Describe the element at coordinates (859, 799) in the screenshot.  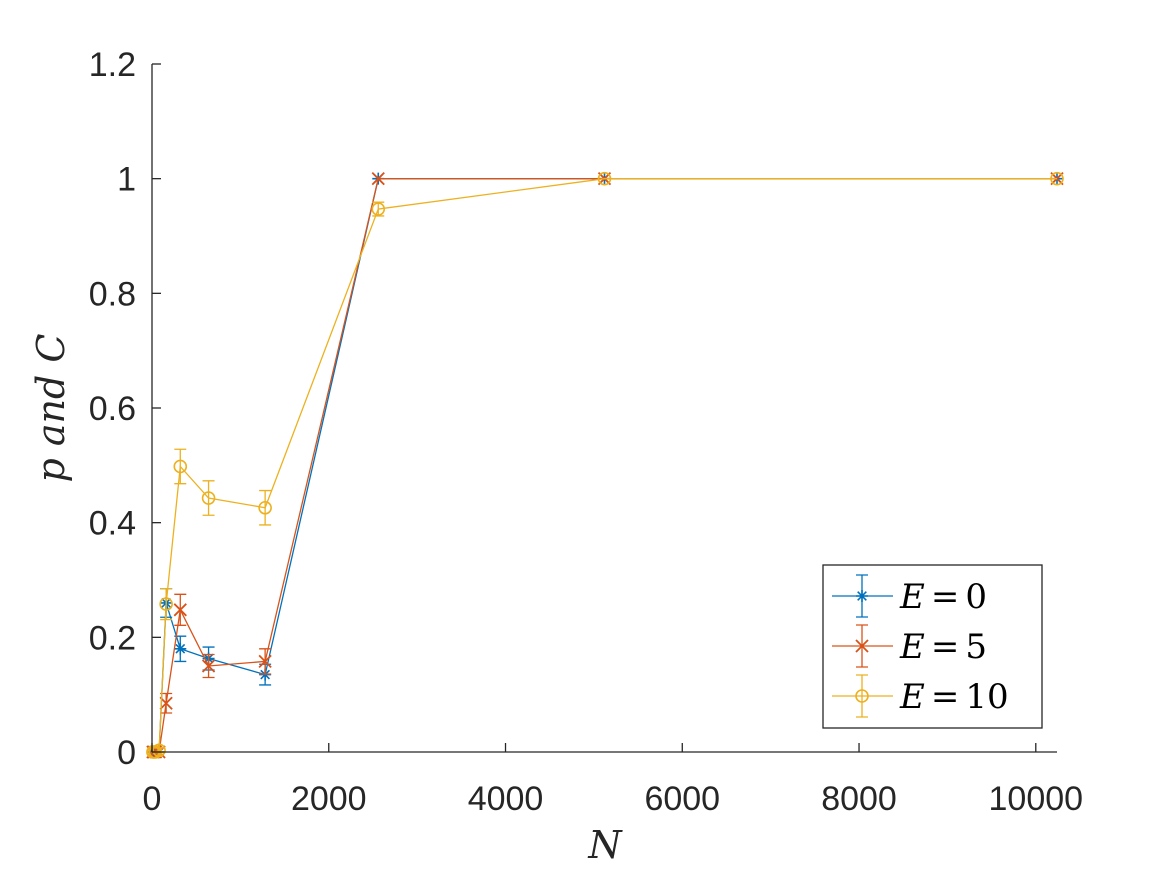
I see `x-tick-label: 8000` at that location.